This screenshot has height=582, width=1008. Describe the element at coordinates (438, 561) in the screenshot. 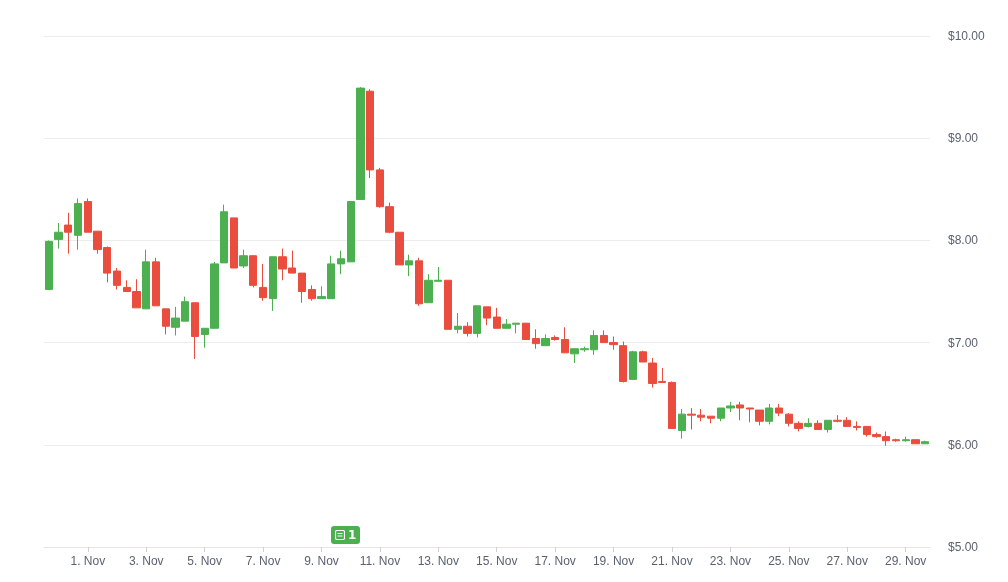

I see `x-tick-label: 13. Nov` at that location.